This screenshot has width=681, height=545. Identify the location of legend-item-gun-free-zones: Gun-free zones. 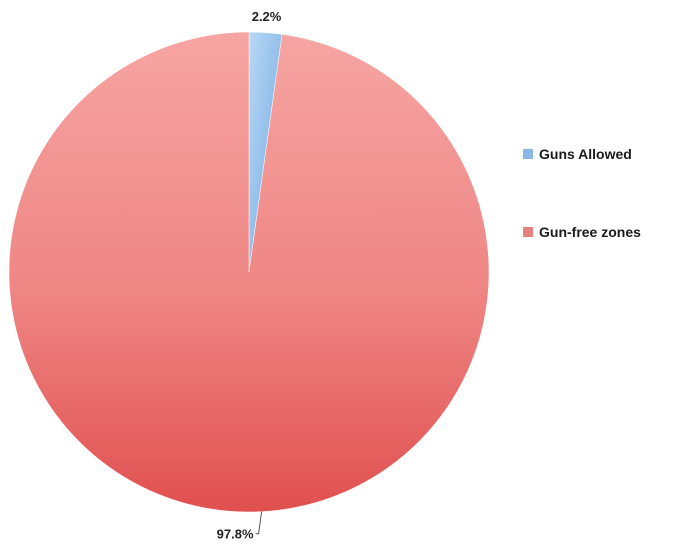
(598, 232).